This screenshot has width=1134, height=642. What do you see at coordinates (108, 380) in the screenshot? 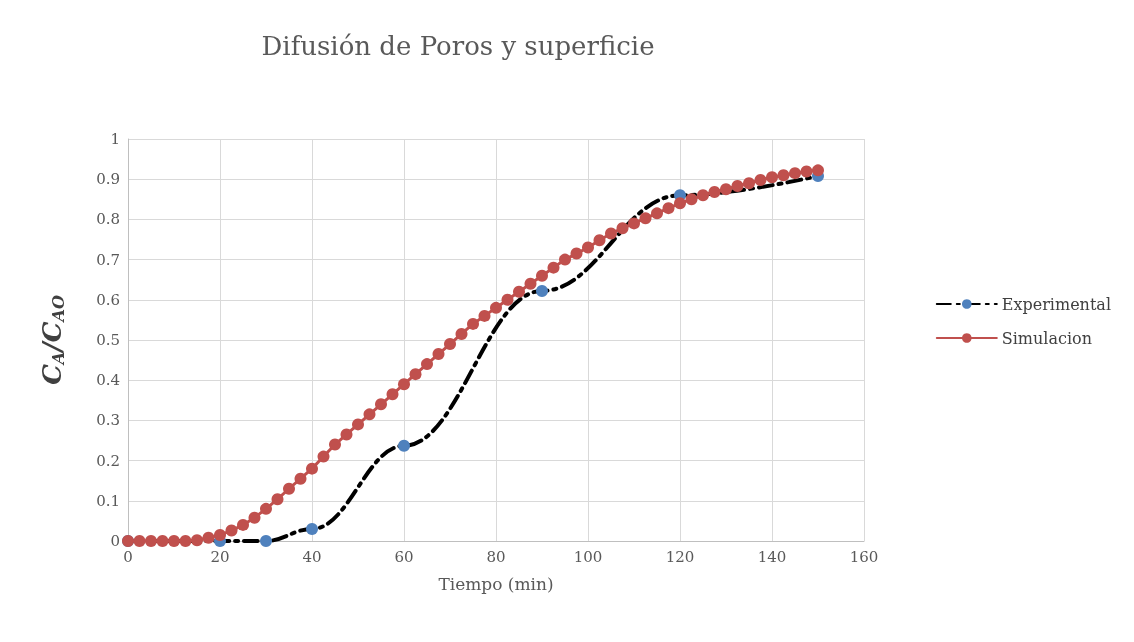
I see `y-tick-label: 0.4` at bounding box center [108, 380].